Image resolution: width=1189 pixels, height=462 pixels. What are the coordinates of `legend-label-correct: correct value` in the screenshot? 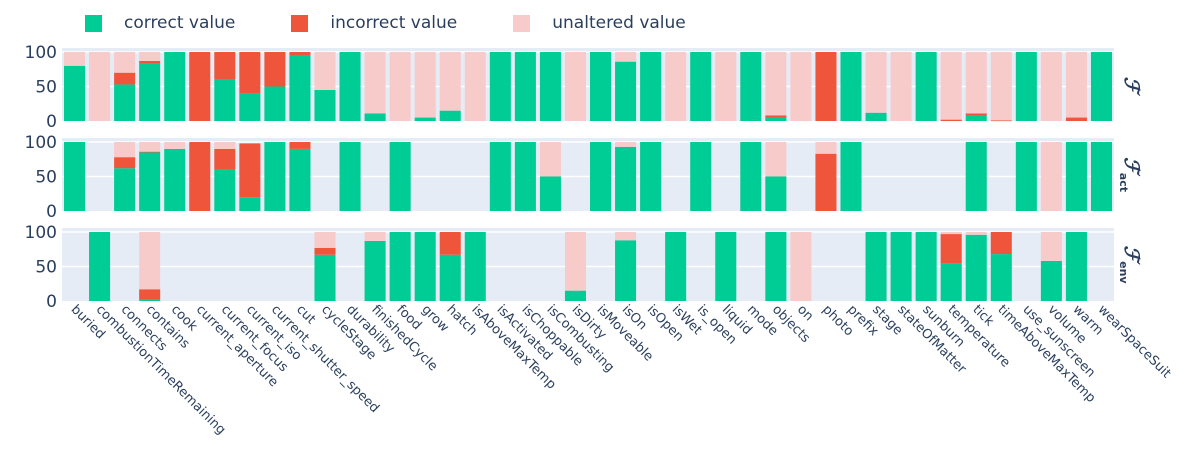 It's located at (180, 23).